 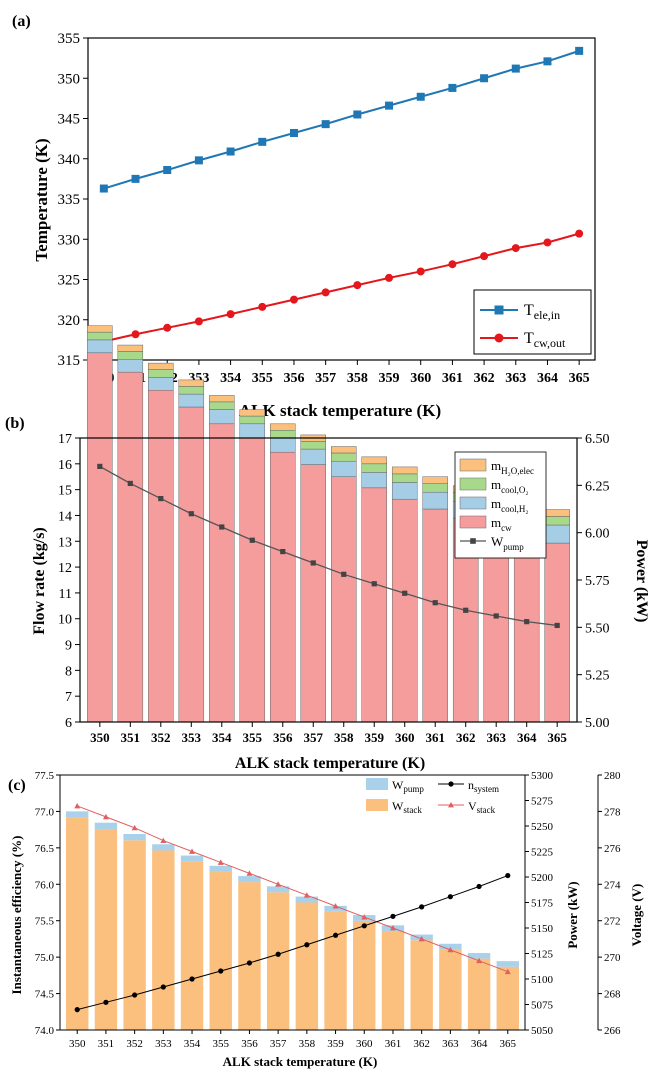 What do you see at coordinates (542, 1006) in the screenshot?
I see `y2-tick-label-c: 5075` at bounding box center [542, 1006].